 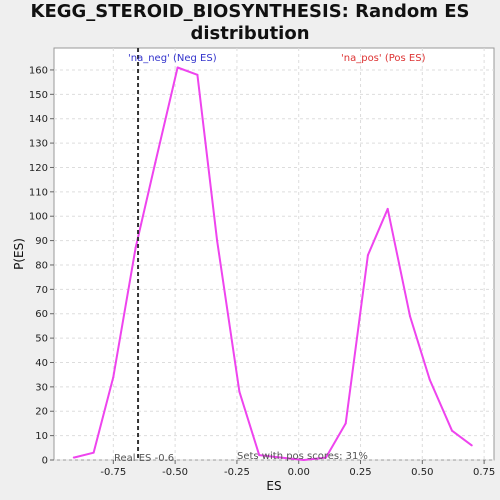 What do you see at coordinates (38, 217) in the screenshot?
I see `y-tick-label: 100` at bounding box center [38, 217].